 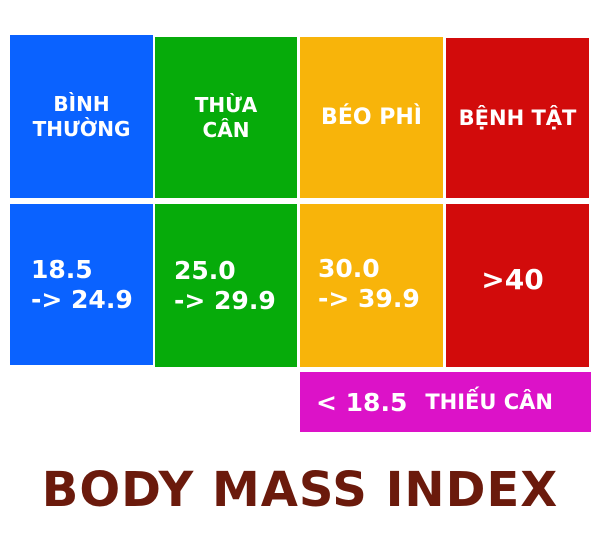 I want to click on category-range-normal: 18.5 -> 24.9, so click(x=81, y=284).